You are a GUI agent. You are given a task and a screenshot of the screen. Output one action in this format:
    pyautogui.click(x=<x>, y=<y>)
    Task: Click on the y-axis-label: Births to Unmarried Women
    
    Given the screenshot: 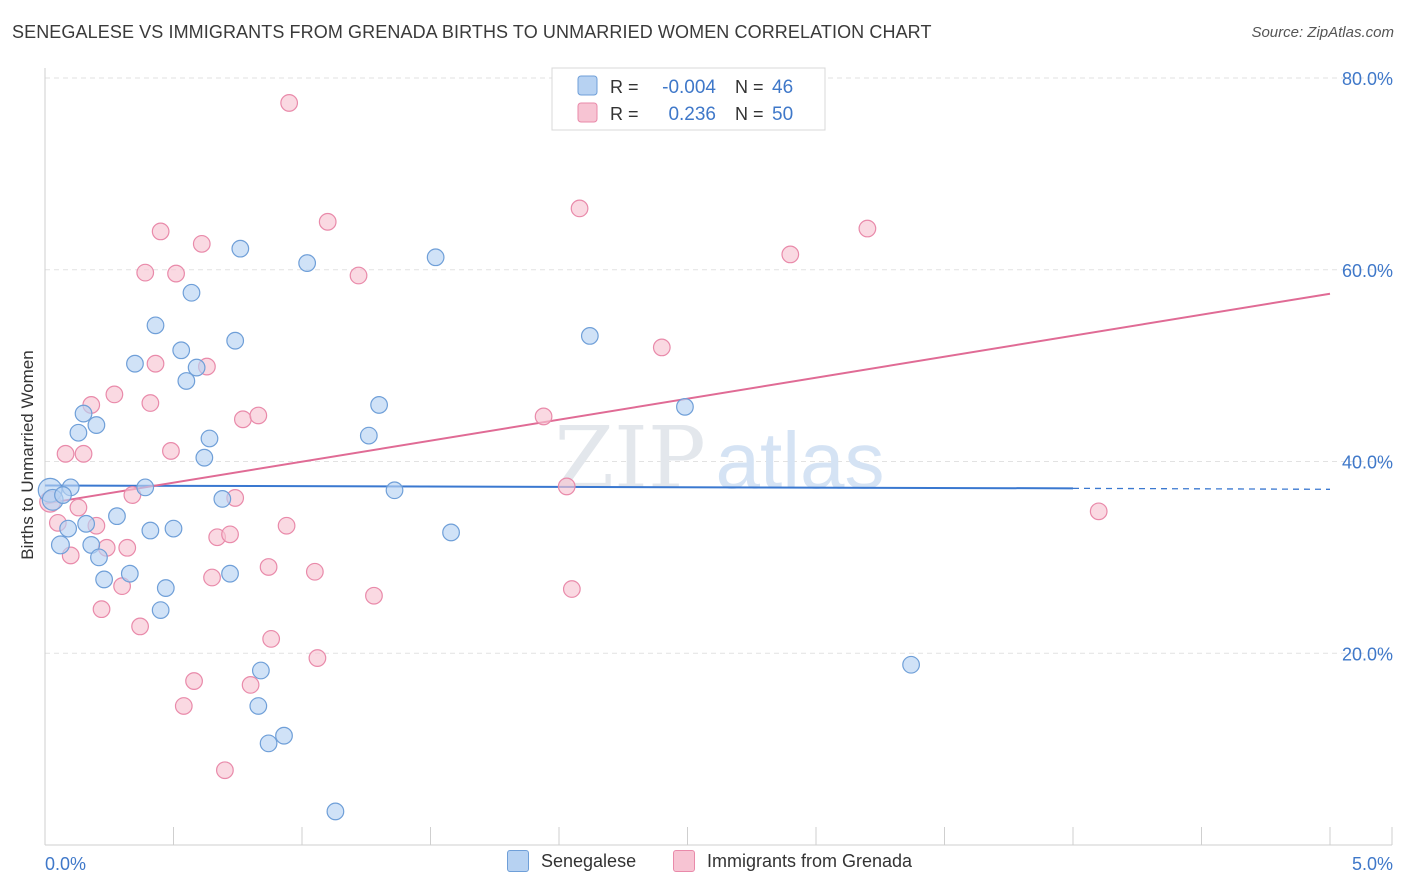 What is the action you would take?
    pyautogui.click(x=27, y=455)
    